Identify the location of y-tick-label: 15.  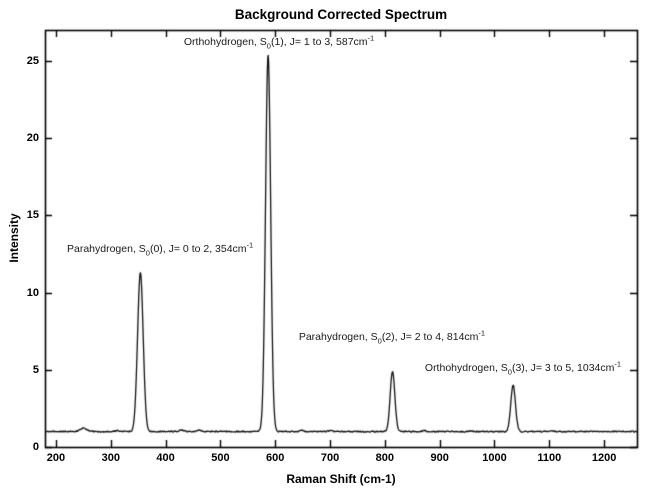
(32, 215).